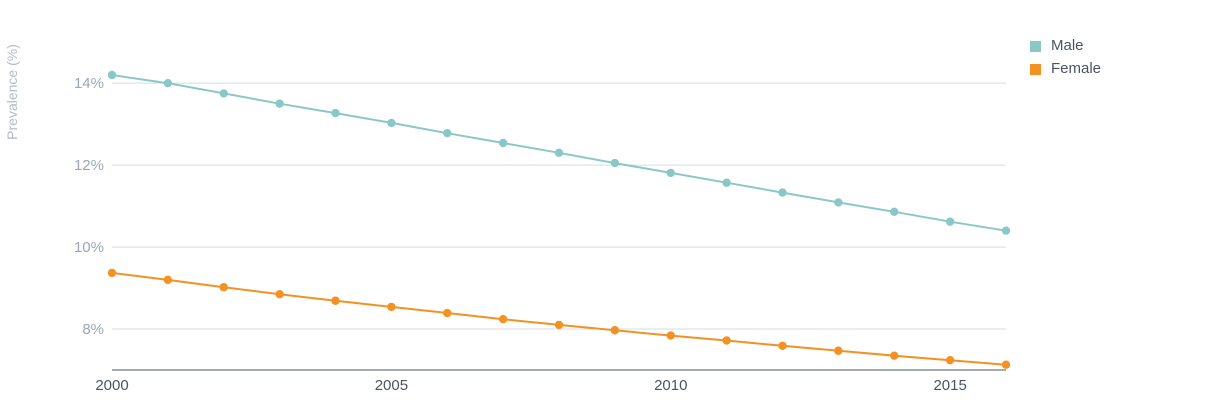 This screenshot has height=402, width=1230. What do you see at coordinates (670, 385) in the screenshot?
I see `x-tick-label: 2010` at bounding box center [670, 385].